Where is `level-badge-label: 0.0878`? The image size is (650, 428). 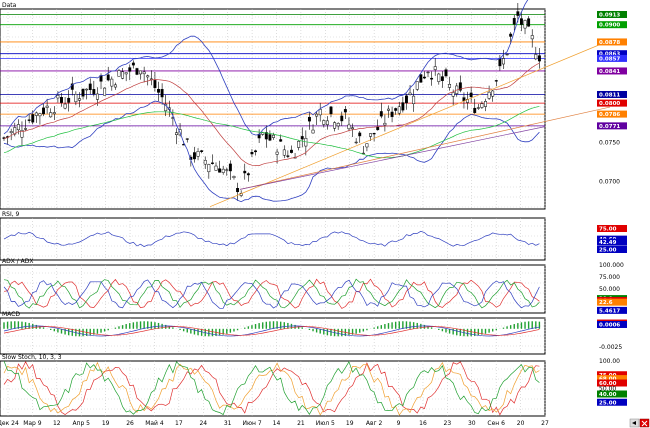
level-badge-label: 0.0878 is located at coordinates (609, 43).